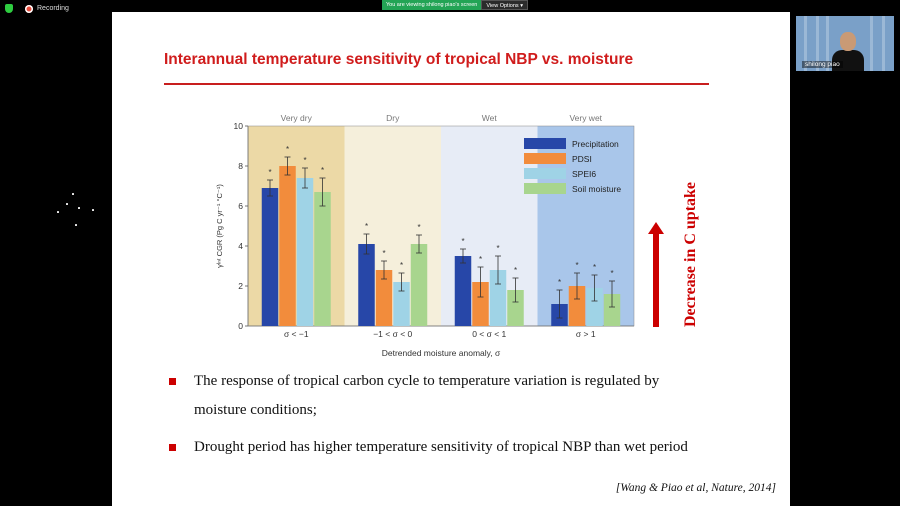  I want to click on recording-label: Recording, so click(53, 8).